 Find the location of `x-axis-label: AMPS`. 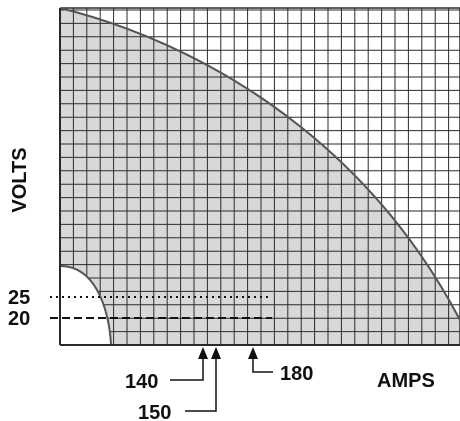

x-axis-label: AMPS is located at coordinates (406, 381).